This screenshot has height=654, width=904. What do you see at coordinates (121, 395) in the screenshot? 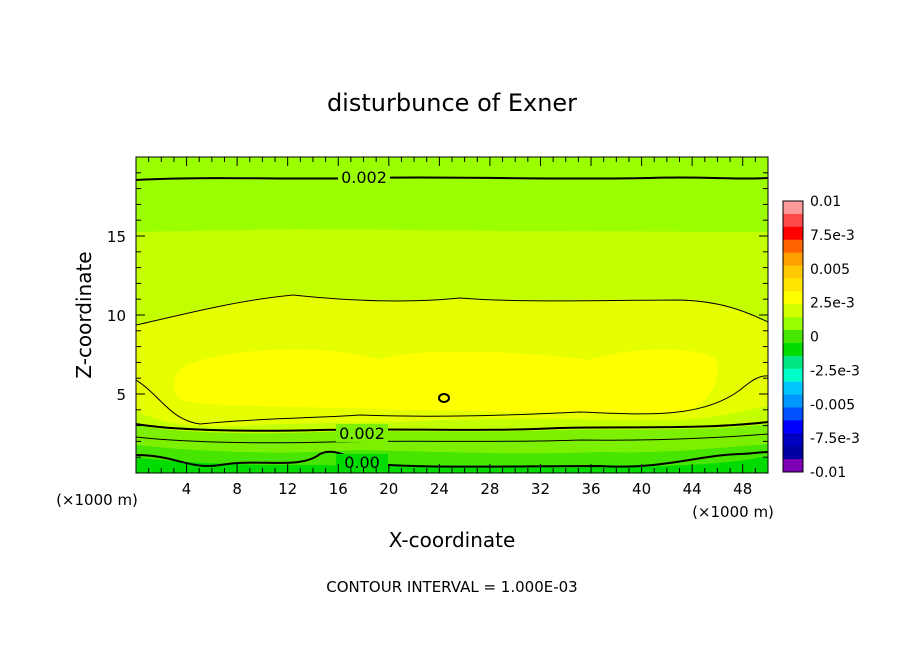
I see `y-tick-label: 5` at bounding box center [121, 395].